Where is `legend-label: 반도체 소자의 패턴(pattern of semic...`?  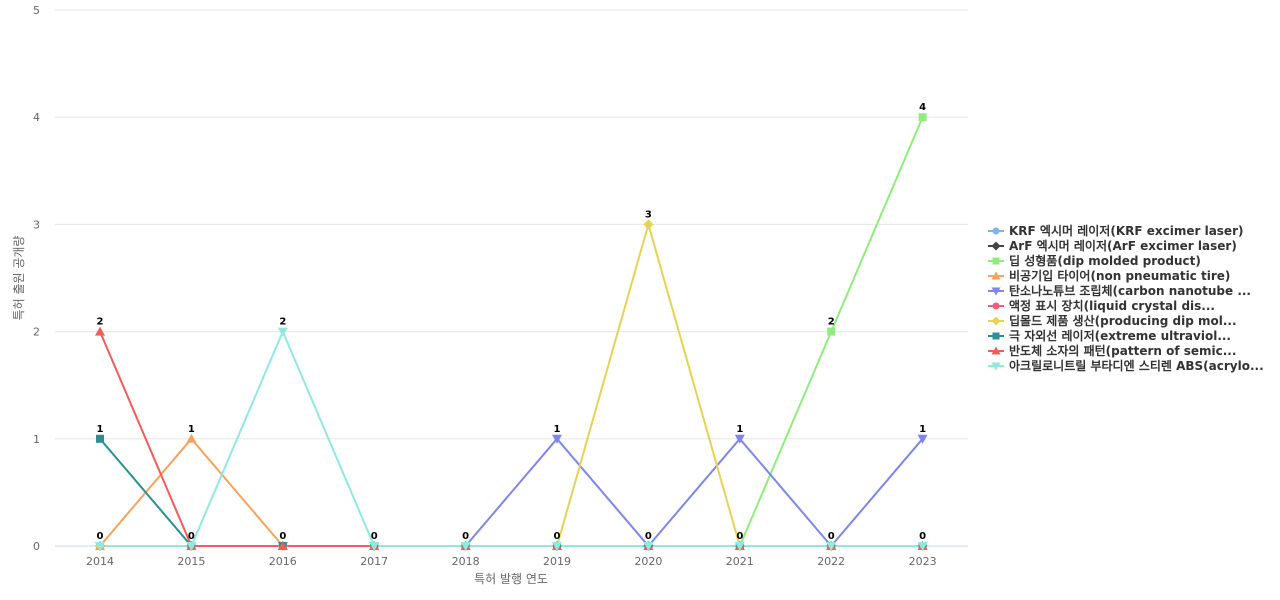
legend-label: 반도체 소자의 패턴(pattern of semic... is located at coordinates (1122, 350).